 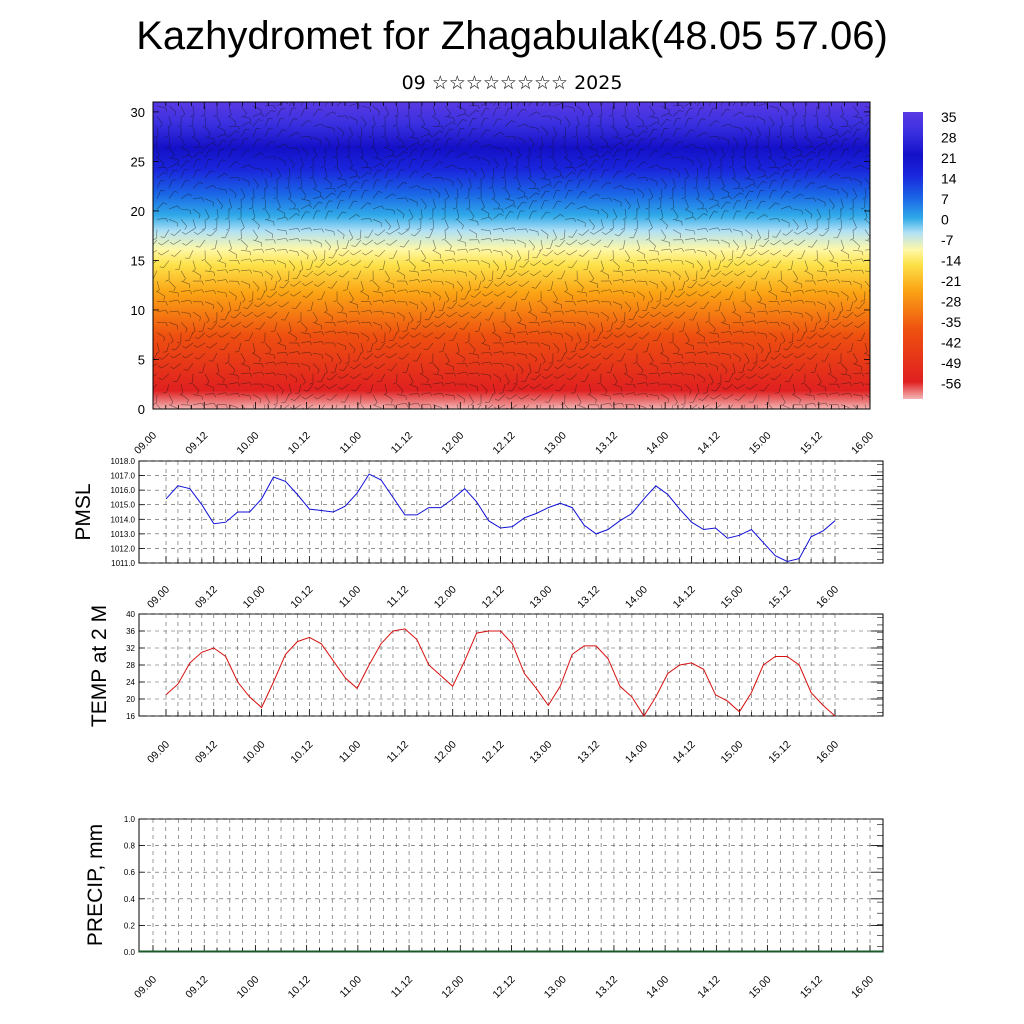 What do you see at coordinates (760, 987) in the screenshot?
I see `precip-x-tick-label: 15.00` at bounding box center [760, 987].